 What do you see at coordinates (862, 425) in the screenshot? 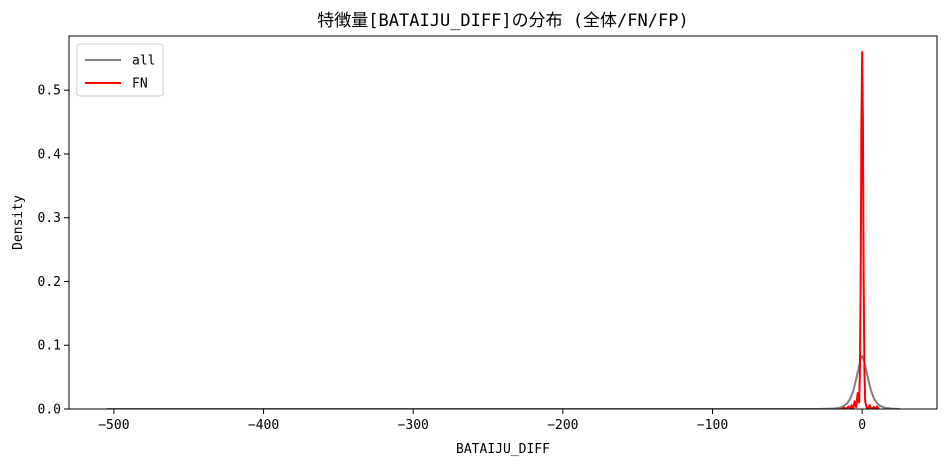
I see `x-tick-label: 0` at bounding box center [862, 425].